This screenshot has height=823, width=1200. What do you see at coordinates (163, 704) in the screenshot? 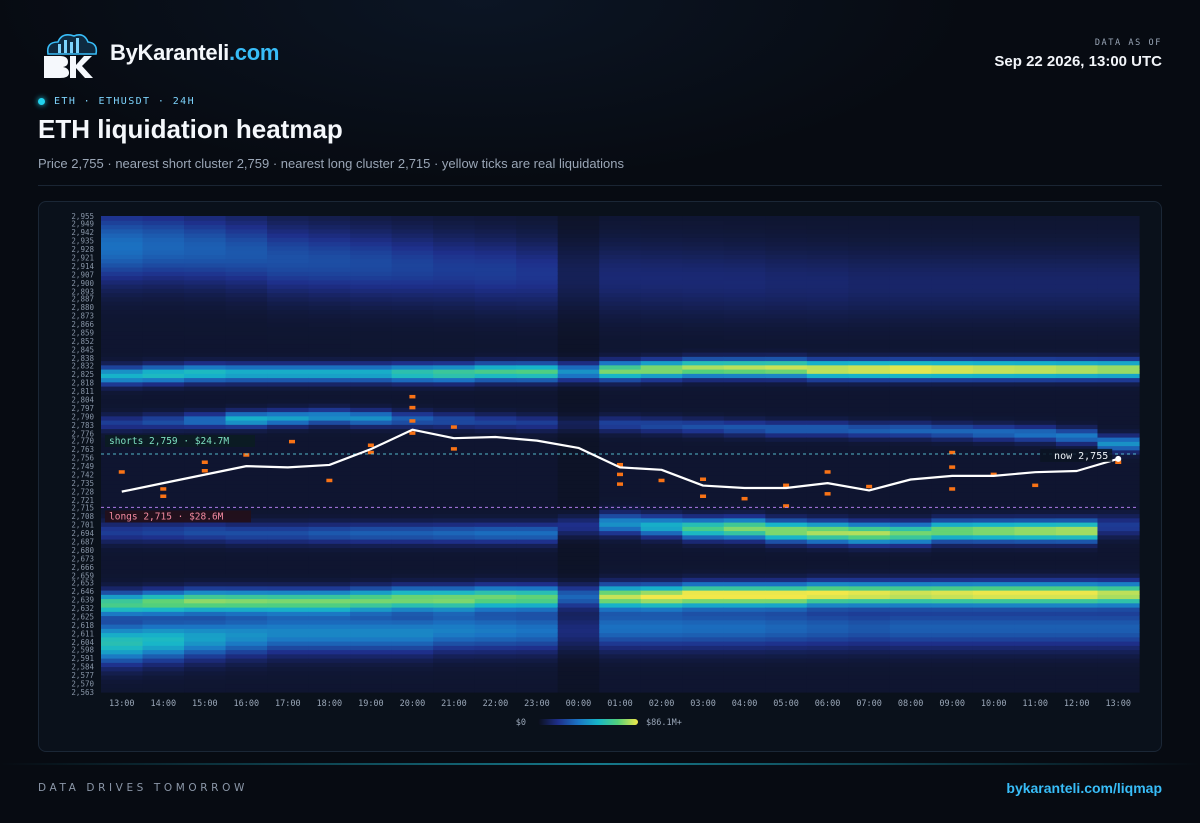
I see `x-tick-label: 14:00` at bounding box center [163, 704].